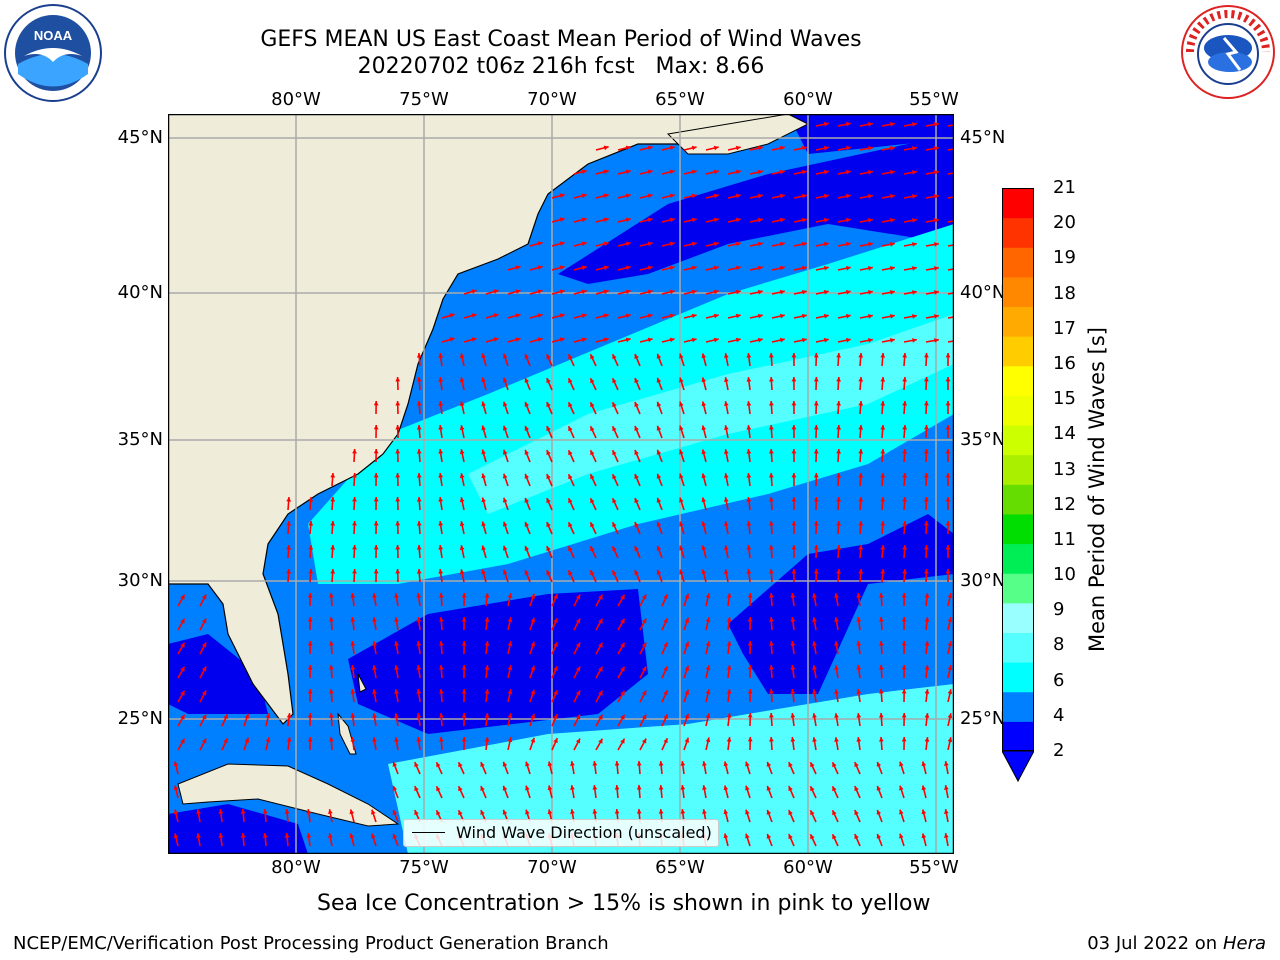  What do you see at coordinates (808, 867) in the screenshot?
I see `lon-label-bottom-60w: 60°W` at bounding box center [808, 867].